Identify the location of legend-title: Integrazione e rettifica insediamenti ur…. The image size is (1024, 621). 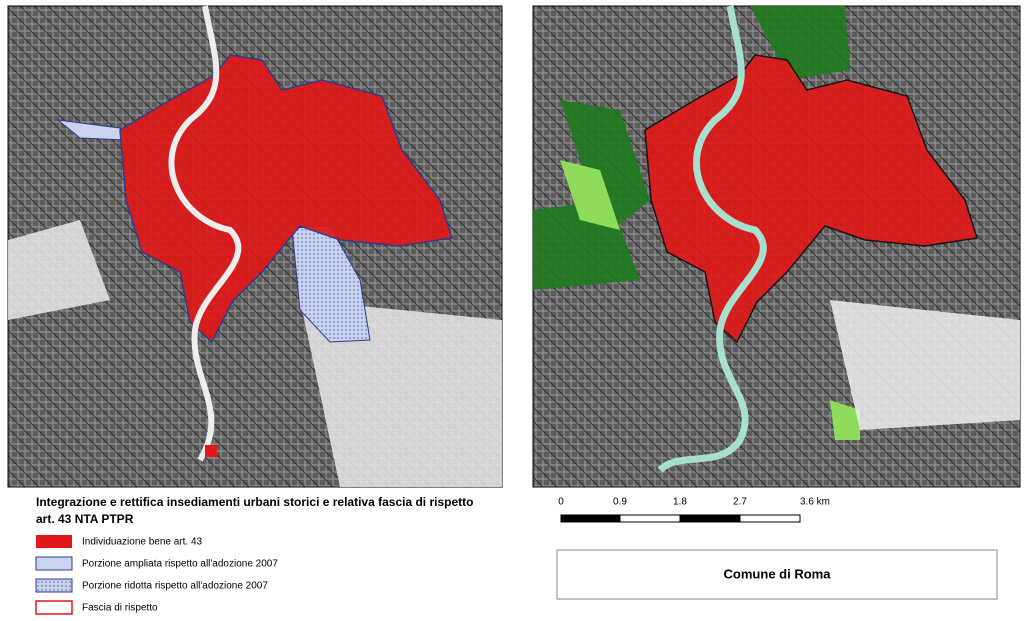
(254, 502).